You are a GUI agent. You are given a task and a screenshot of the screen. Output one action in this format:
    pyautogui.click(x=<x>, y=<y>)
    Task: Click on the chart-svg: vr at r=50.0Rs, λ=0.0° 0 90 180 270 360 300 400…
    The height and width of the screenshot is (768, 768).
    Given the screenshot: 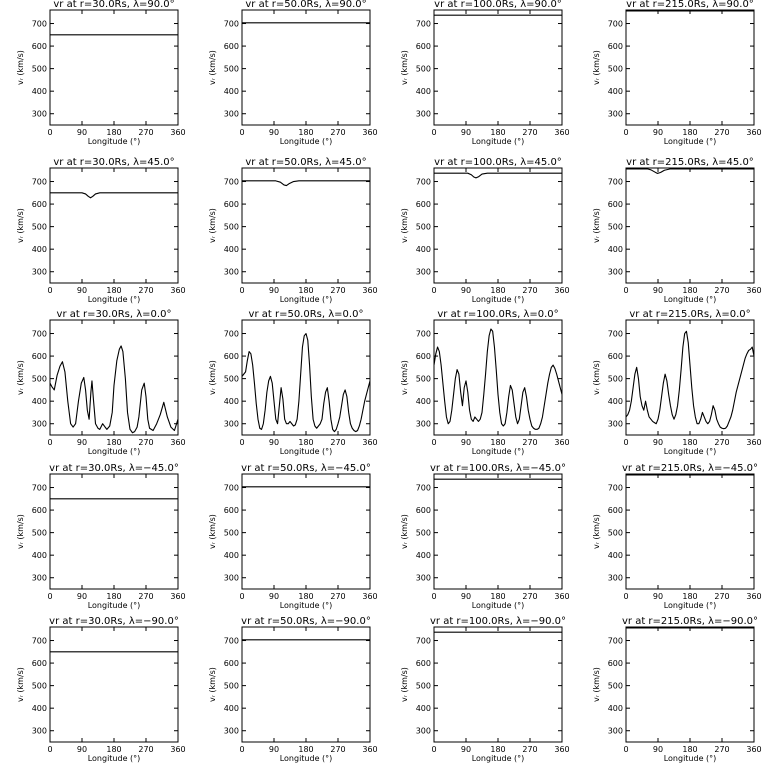 What is the action you would take?
    pyautogui.click(x=293, y=382)
    